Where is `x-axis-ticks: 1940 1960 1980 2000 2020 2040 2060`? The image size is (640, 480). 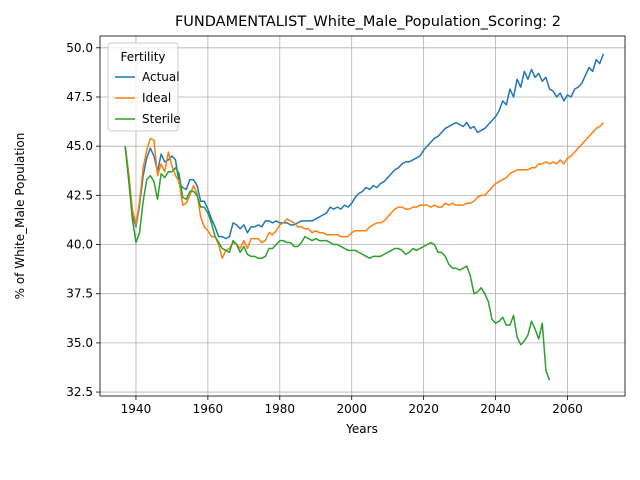 x-axis-ticks: 1940 1960 1980 2000 2020 2040 2060 is located at coordinates (352, 406).